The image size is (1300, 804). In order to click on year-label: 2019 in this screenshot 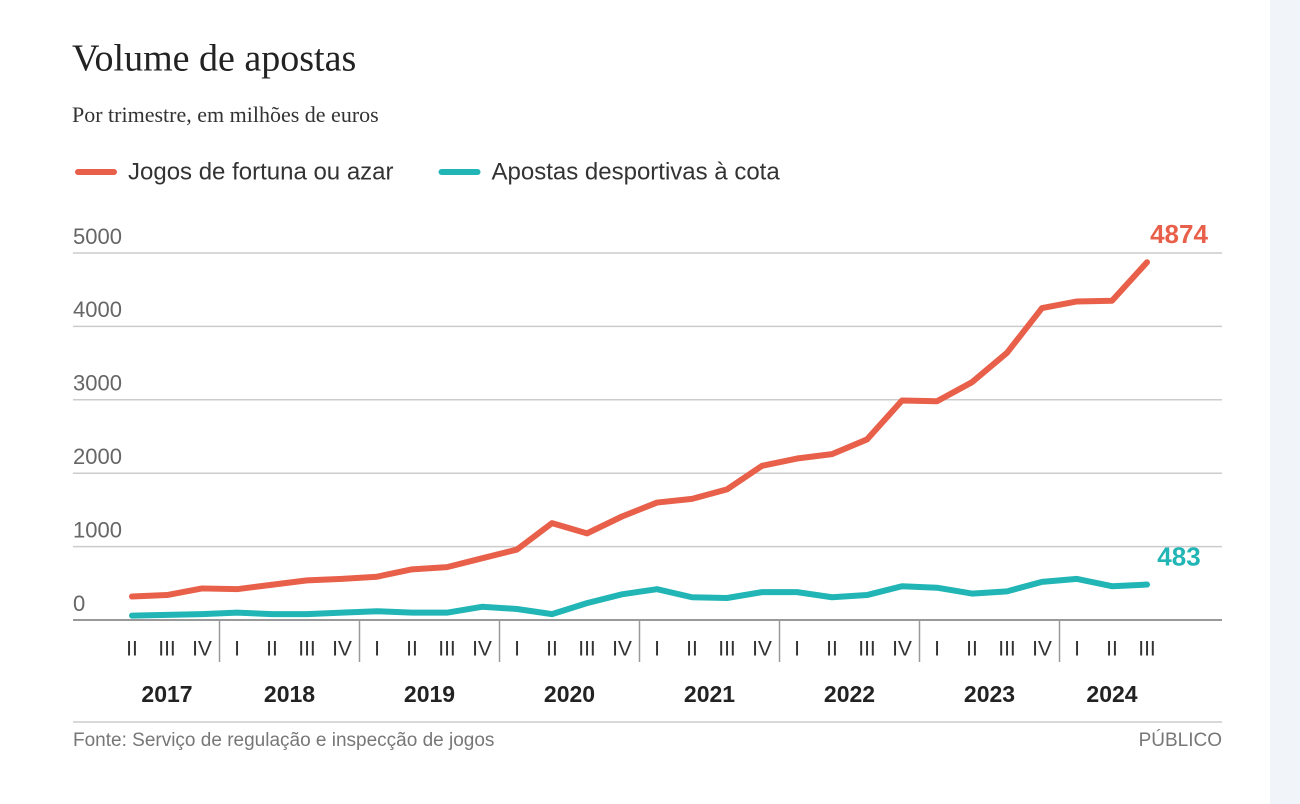, I will do `click(429, 694)`.